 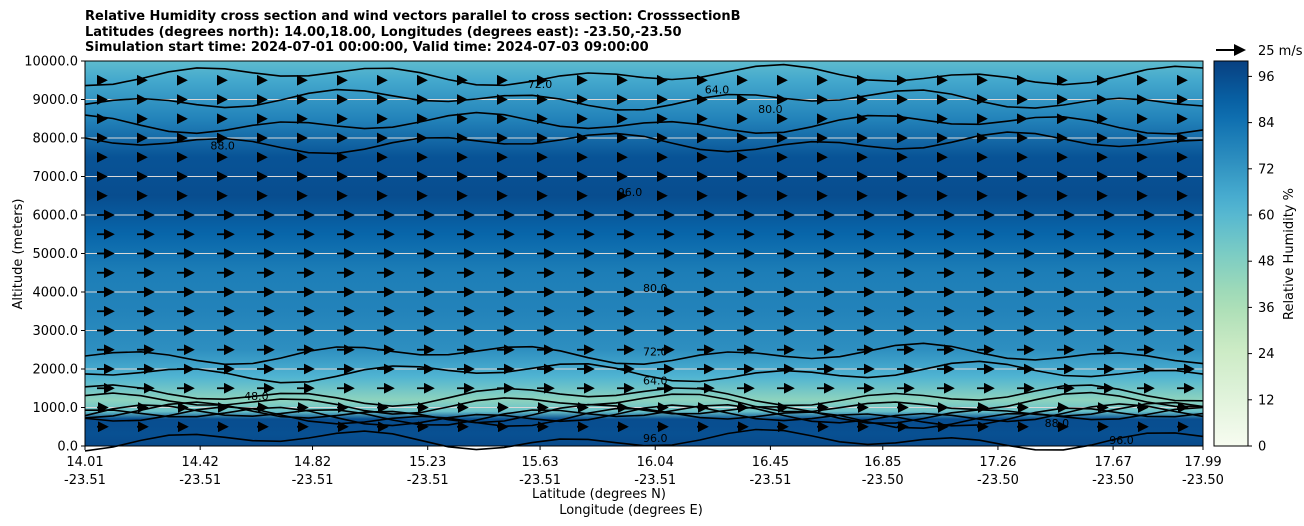 What do you see at coordinates (18, 254) in the screenshot?
I see `y-axis-label: Altitude (meters)` at bounding box center [18, 254].